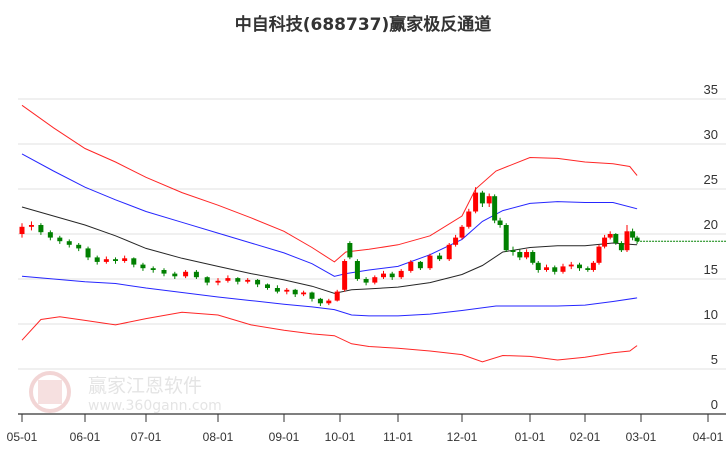 The image size is (726, 450). I want to click on x-tick-label: 04-01, so click(708, 437).